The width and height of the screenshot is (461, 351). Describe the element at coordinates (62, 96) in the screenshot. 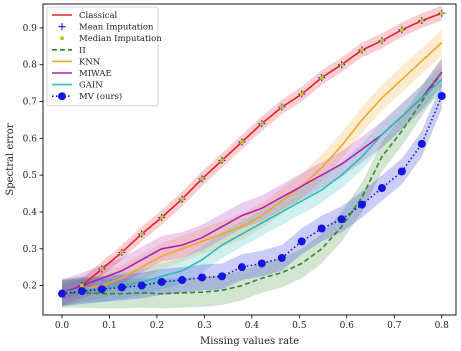

I see `mv-ours-legend-marker` at that location.